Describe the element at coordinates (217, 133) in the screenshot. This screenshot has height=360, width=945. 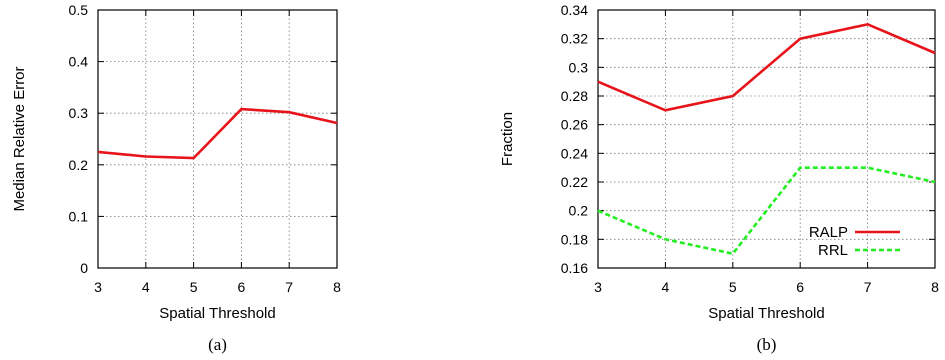
I see `series-line-main` at that location.